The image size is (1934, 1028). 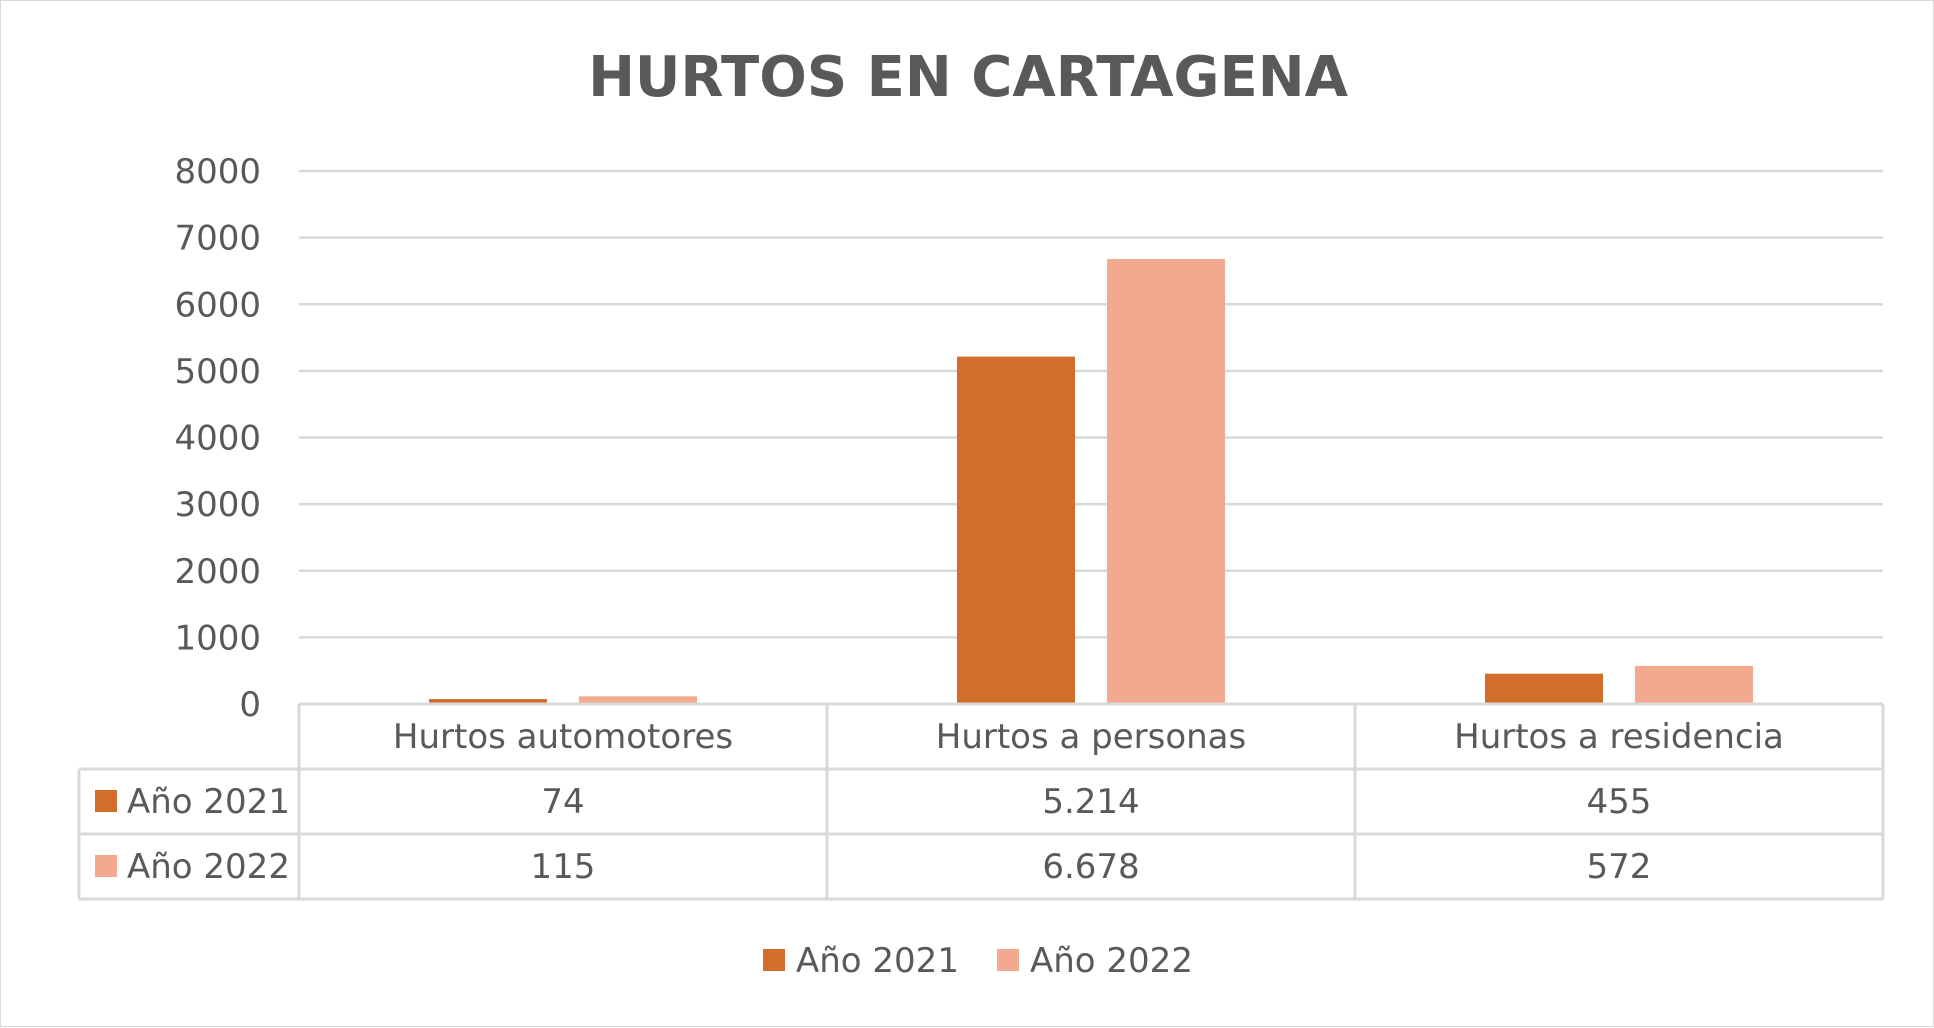 What do you see at coordinates (1090, 867) in the screenshot?
I see `data-label: 6.678` at bounding box center [1090, 867].